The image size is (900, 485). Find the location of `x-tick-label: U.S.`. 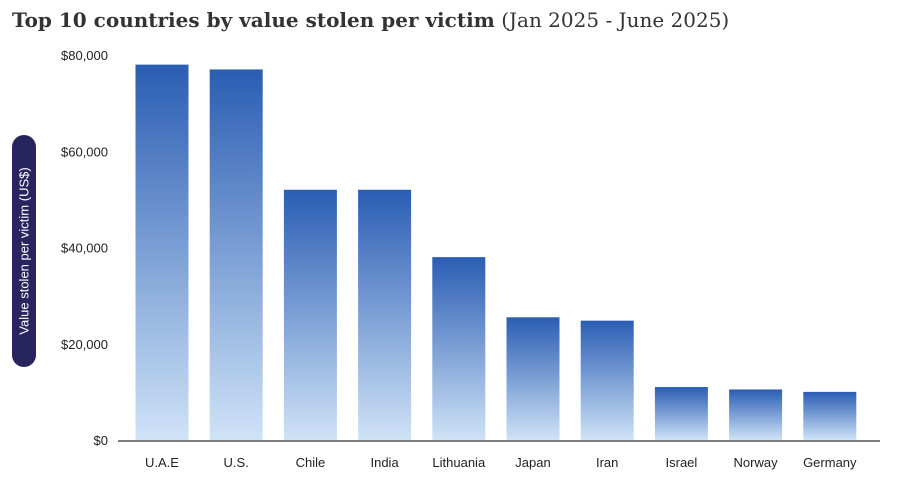

x-tick-label: U.S. is located at coordinates (236, 462).